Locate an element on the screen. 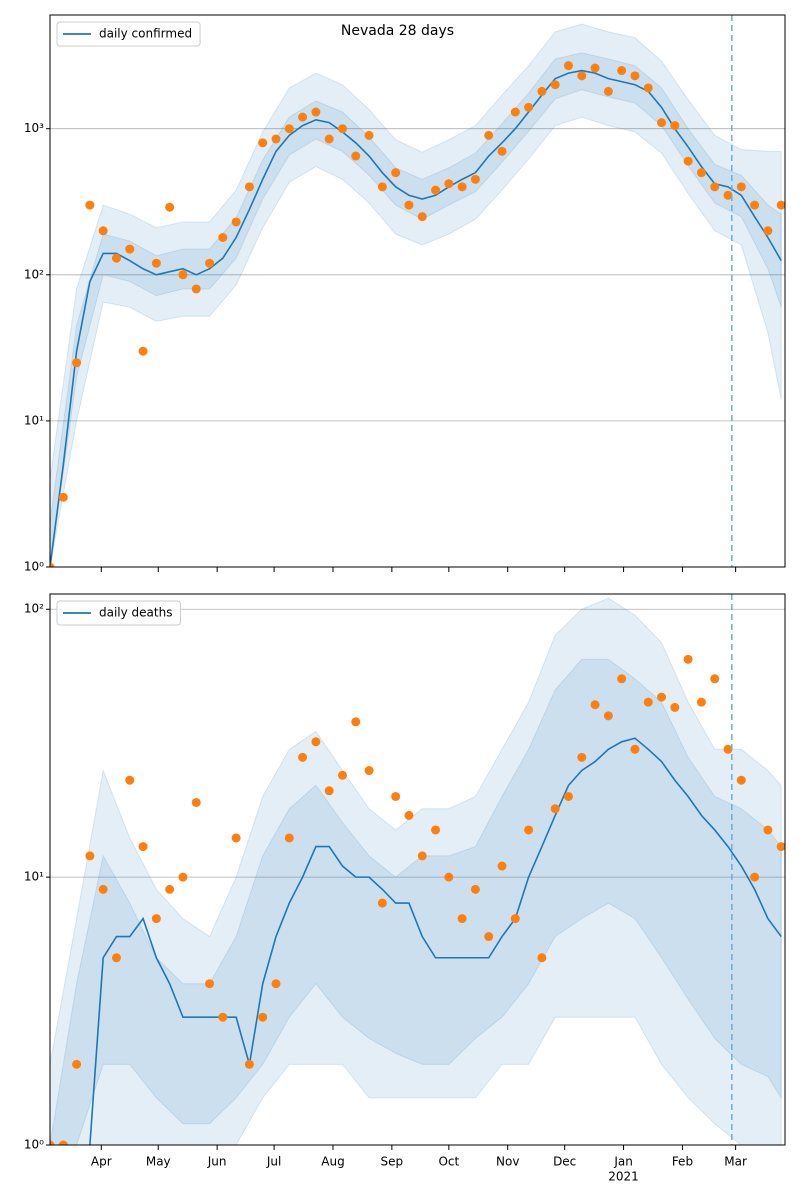 The image size is (800, 1200). chart-title: Nevada 28 days is located at coordinates (397, 31).